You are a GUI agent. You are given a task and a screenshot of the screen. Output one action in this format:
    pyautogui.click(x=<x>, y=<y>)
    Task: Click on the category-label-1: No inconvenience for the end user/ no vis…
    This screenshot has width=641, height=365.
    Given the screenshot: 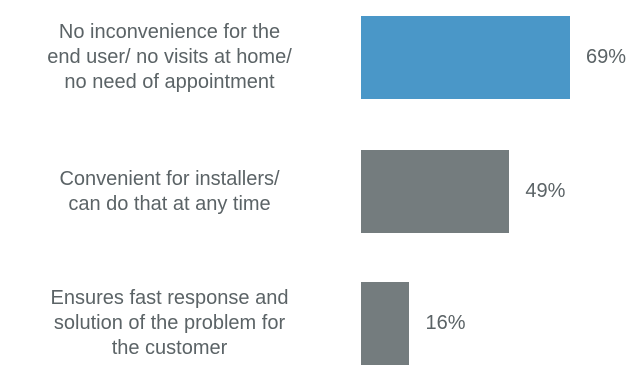 What is the action you would take?
    pyautogui.click(x=169, y=57)
    